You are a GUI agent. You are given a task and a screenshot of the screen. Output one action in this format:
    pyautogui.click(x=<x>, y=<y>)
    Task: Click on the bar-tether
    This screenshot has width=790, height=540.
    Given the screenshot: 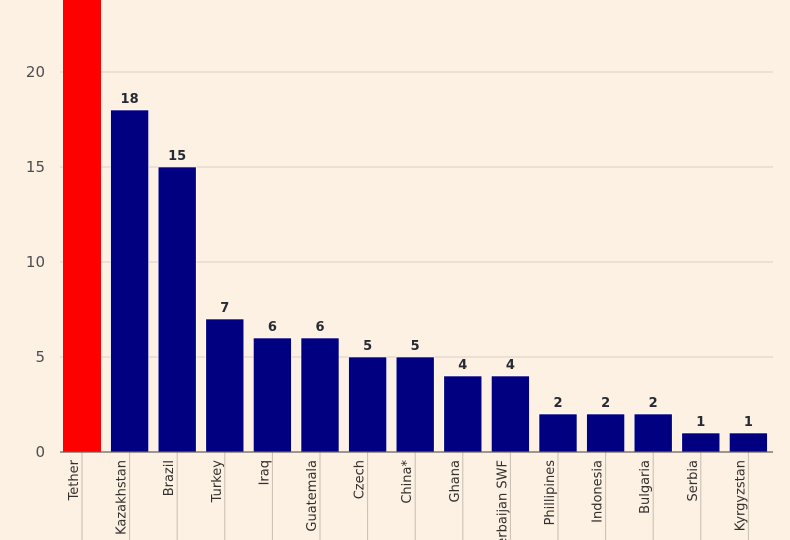 What is the action you would take?
    pyautogui.click(x=82, y=226)
    